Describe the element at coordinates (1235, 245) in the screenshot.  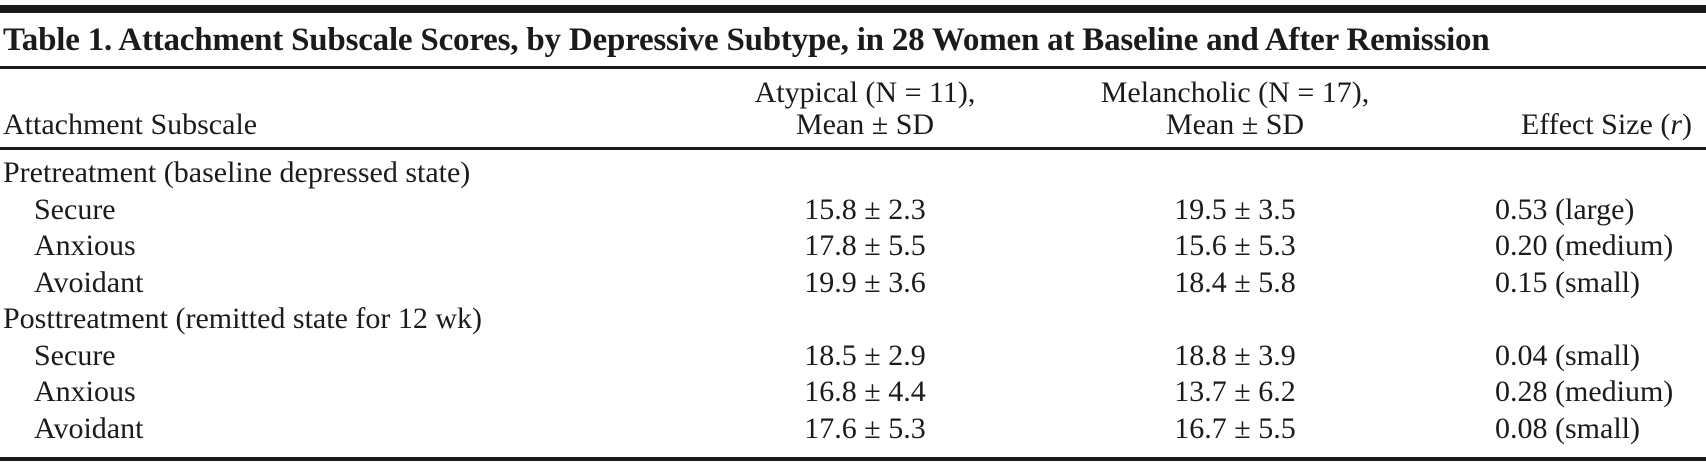
I see `melancholic-value: 15.6 ± 5.3` at that location.